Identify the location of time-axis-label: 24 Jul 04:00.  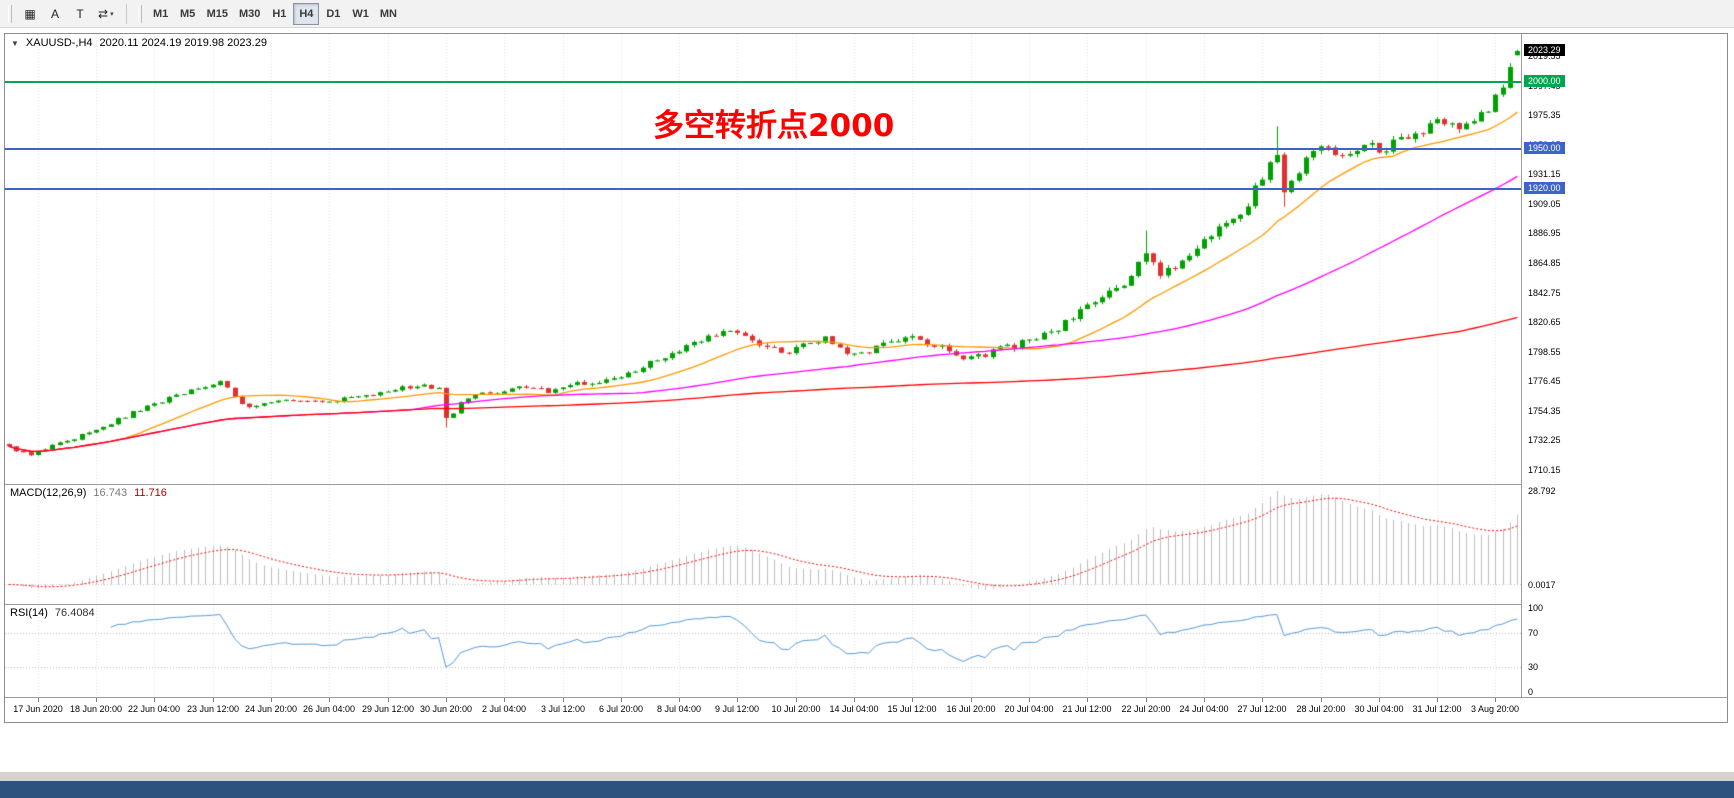
(1204, 709).